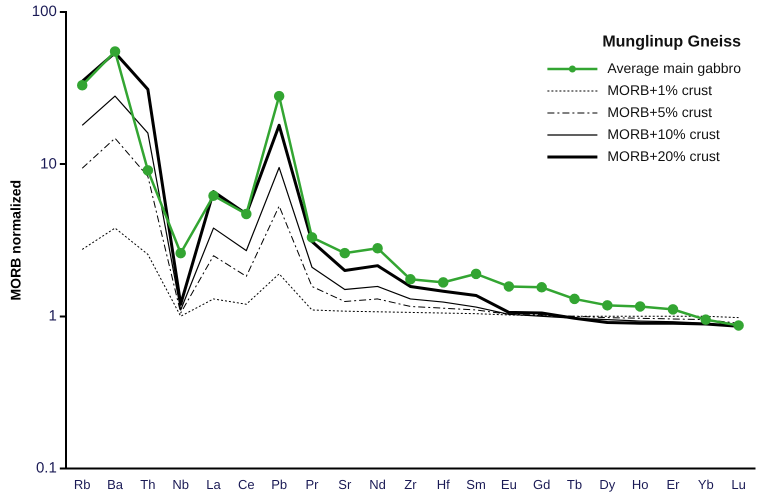 Image resolution: width=769 pixels, height=500 pixels. Describe the element at coordinates (82, 484) in the screenshot. I see `x-tick-label: Rb` at that location.